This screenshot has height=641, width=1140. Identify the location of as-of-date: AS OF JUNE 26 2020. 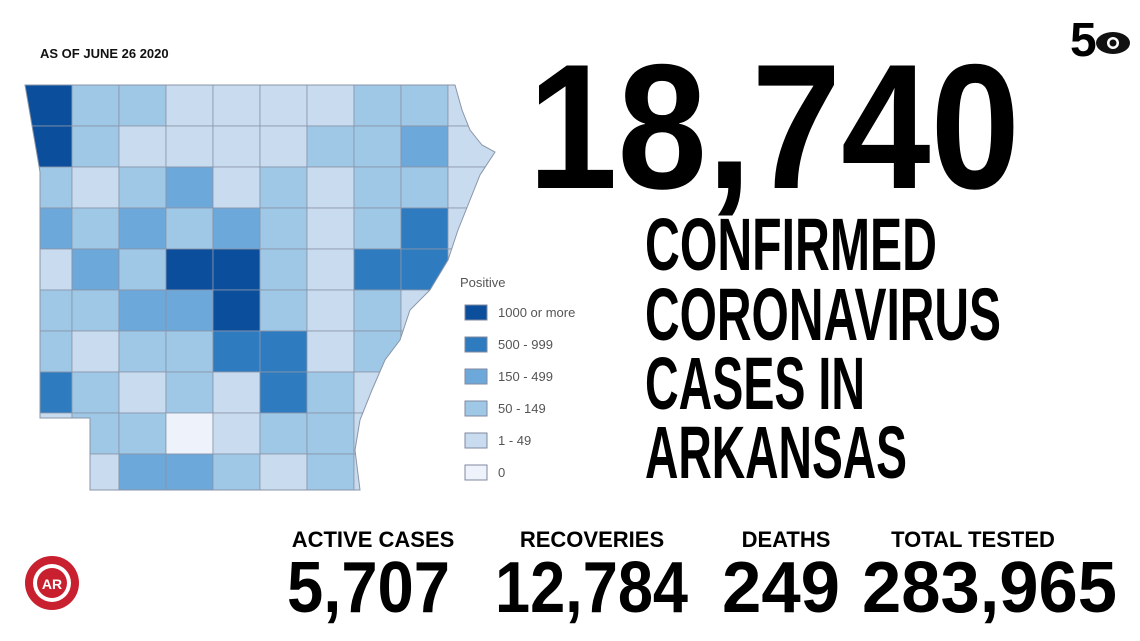
(104, 53).